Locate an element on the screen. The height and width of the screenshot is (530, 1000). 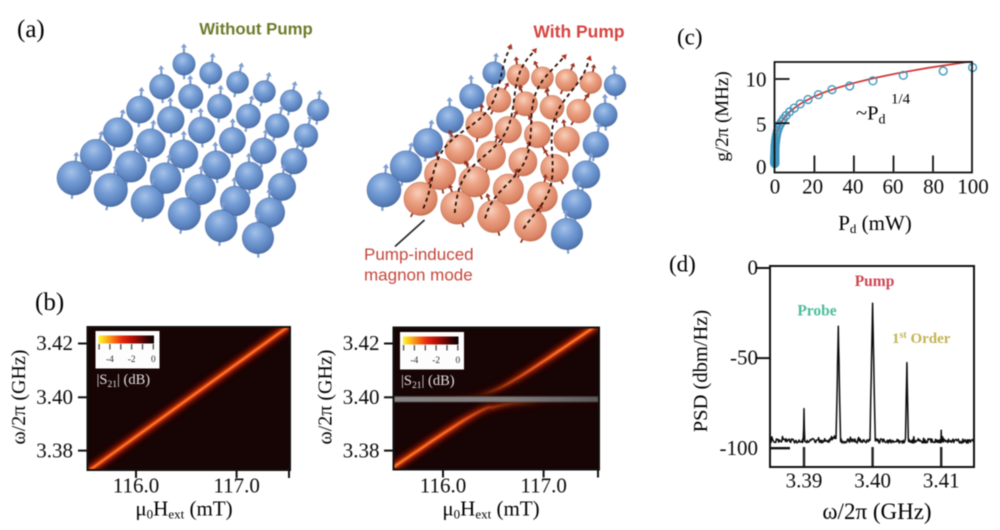
svg-text: 1st Order is located at coordinates (921, 338).